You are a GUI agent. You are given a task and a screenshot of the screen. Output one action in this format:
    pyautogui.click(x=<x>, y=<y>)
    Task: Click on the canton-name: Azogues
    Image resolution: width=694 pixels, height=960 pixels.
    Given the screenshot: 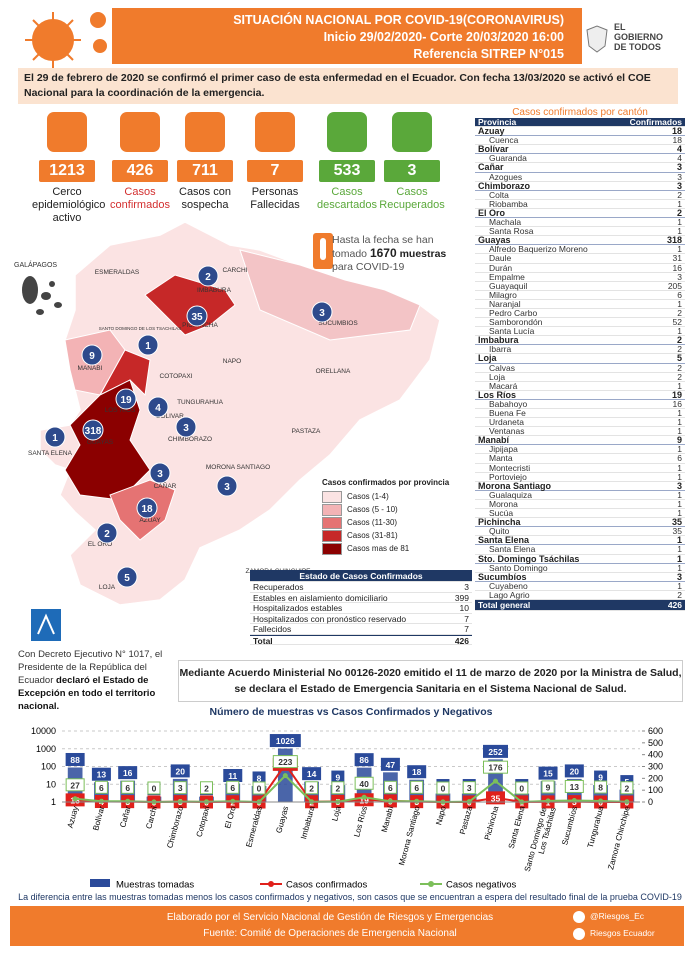 What is the action you would take?
    pyautogui.click(x=506, y=176)
    